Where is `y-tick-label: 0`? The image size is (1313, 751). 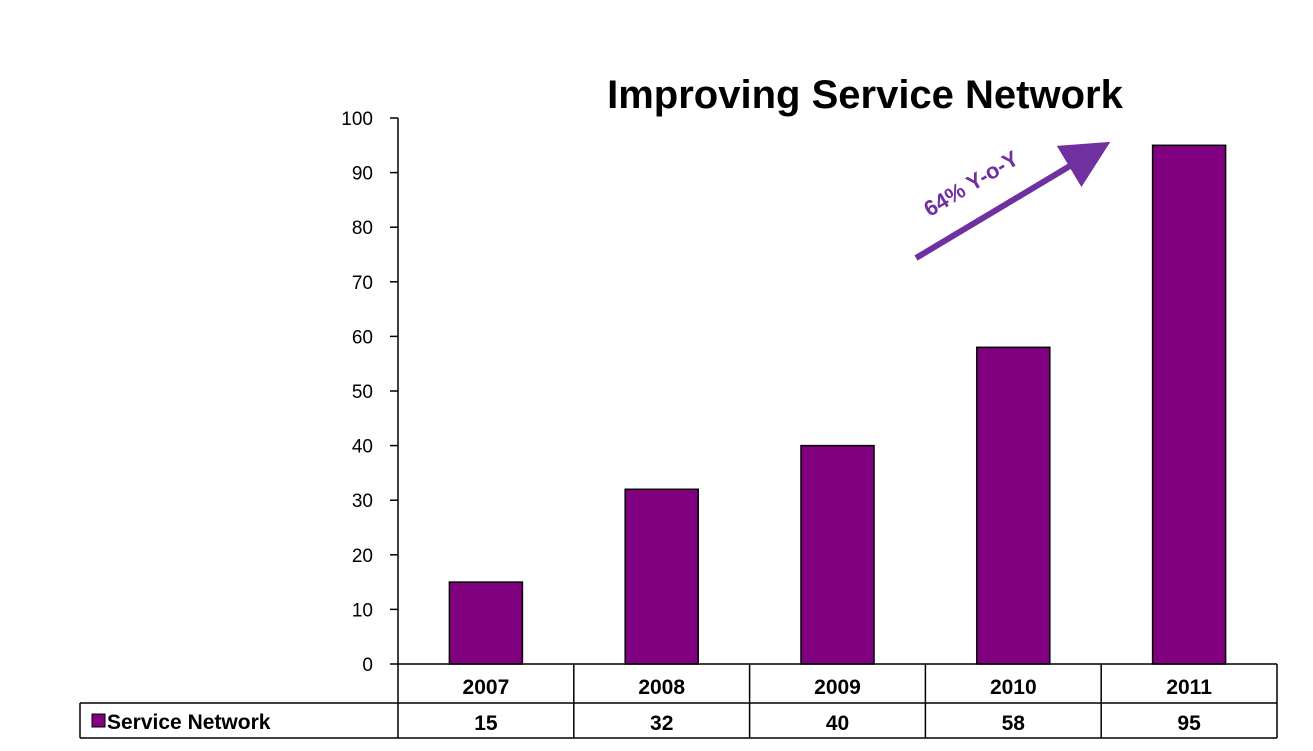
y-tick-label: 0 is located at coordinates (367, 665).